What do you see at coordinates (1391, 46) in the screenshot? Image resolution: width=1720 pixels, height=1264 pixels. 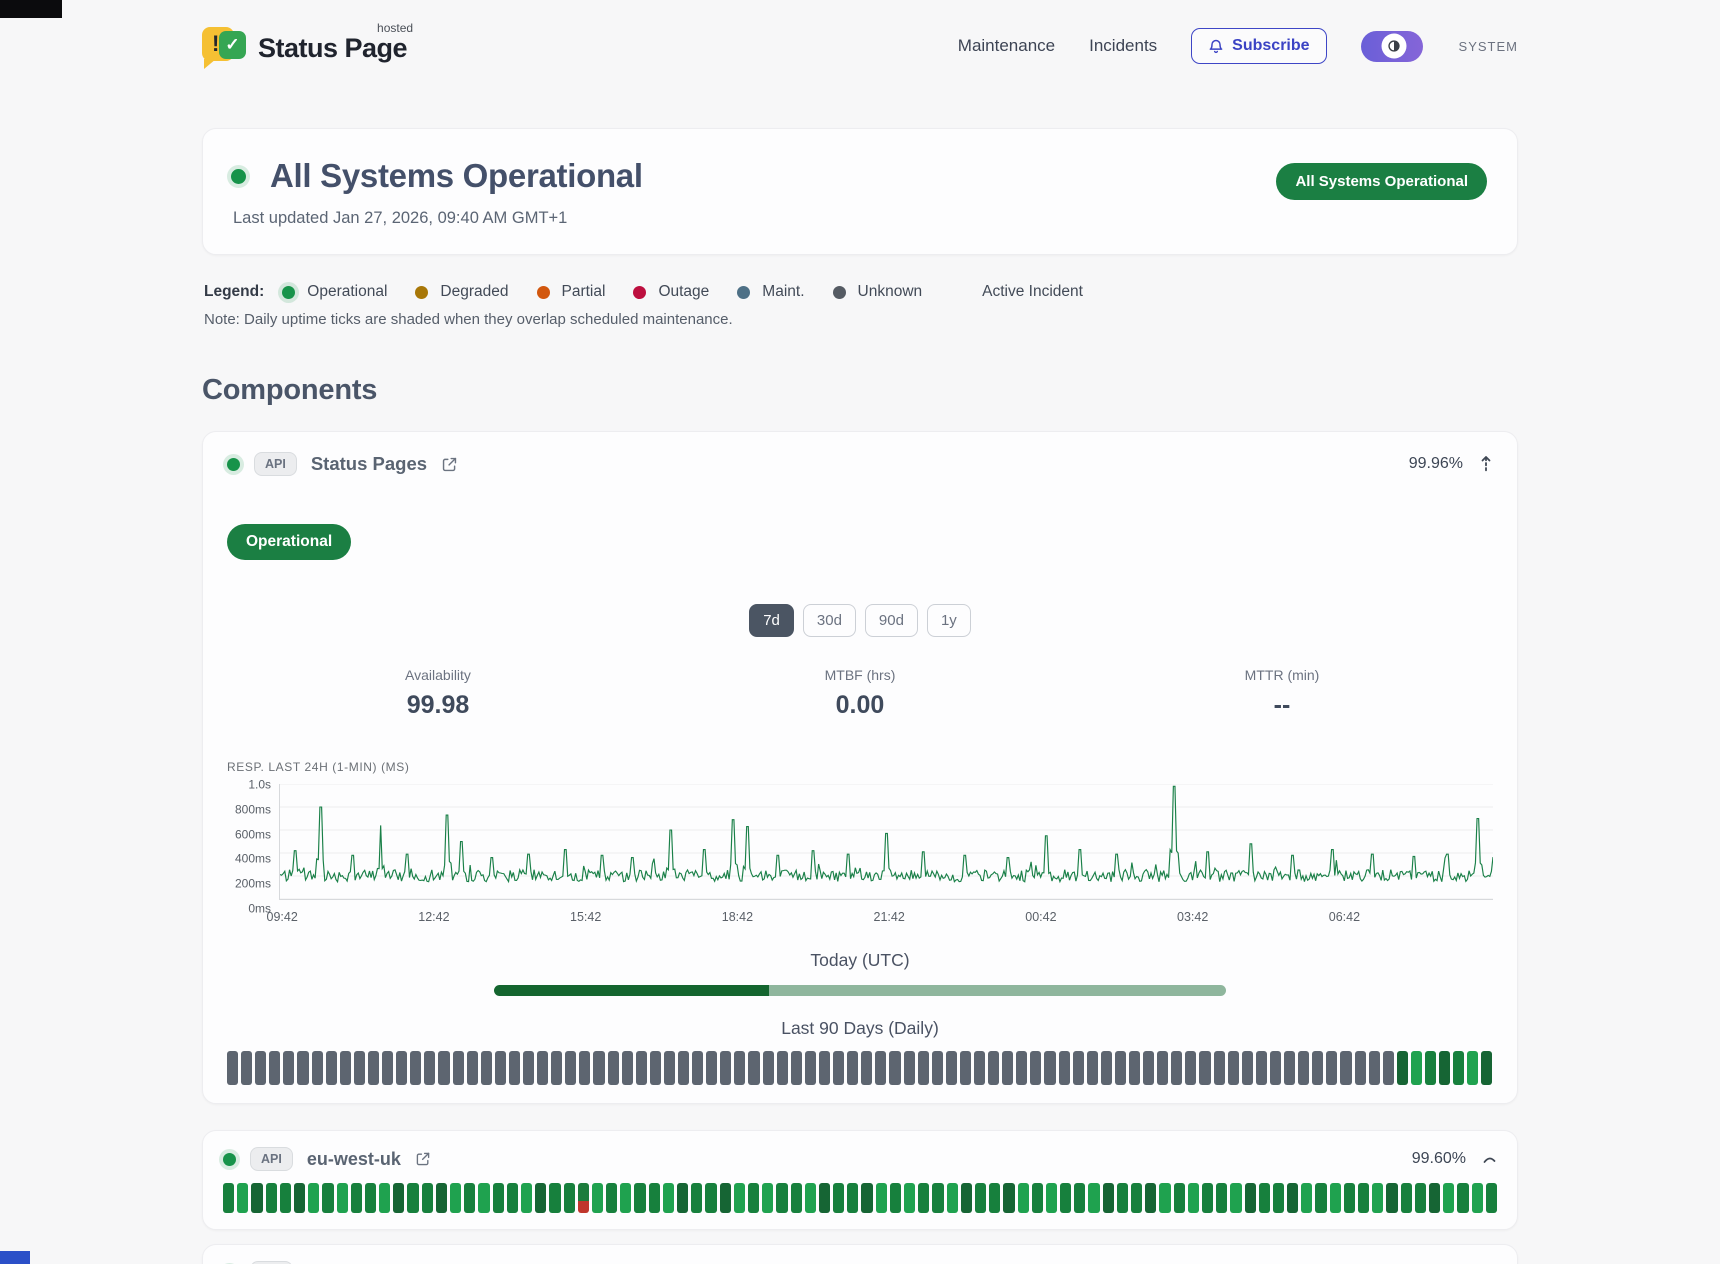 I see `theme-toggle` at bounding box center [1391, 46].